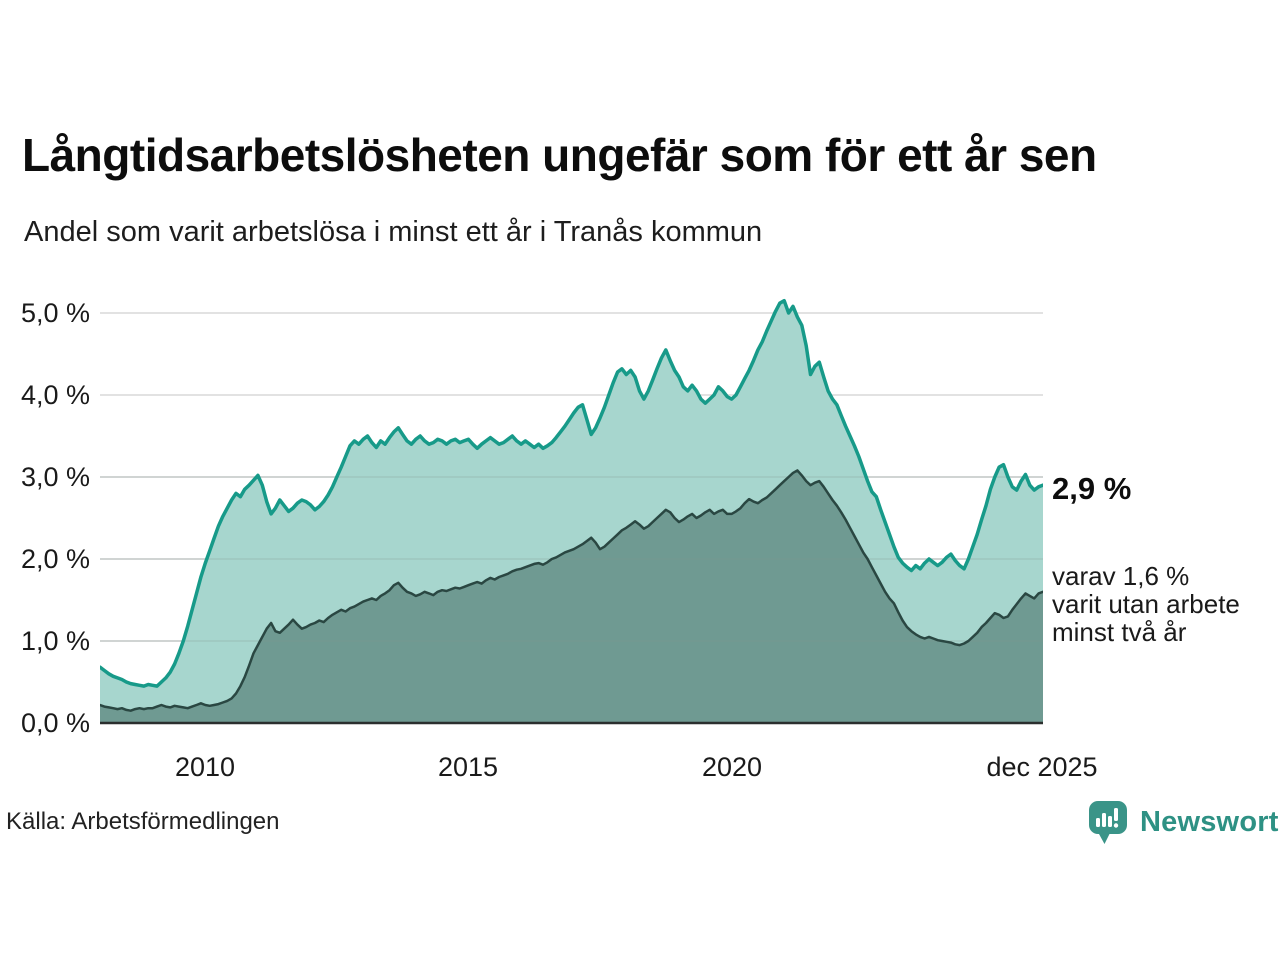 Image resolution: width=1280 pixels, height=960 pixels. Describe the element at coordinates (55, 641) in the screenshot. I see `y-tick-1: 1,0 %` at that location.